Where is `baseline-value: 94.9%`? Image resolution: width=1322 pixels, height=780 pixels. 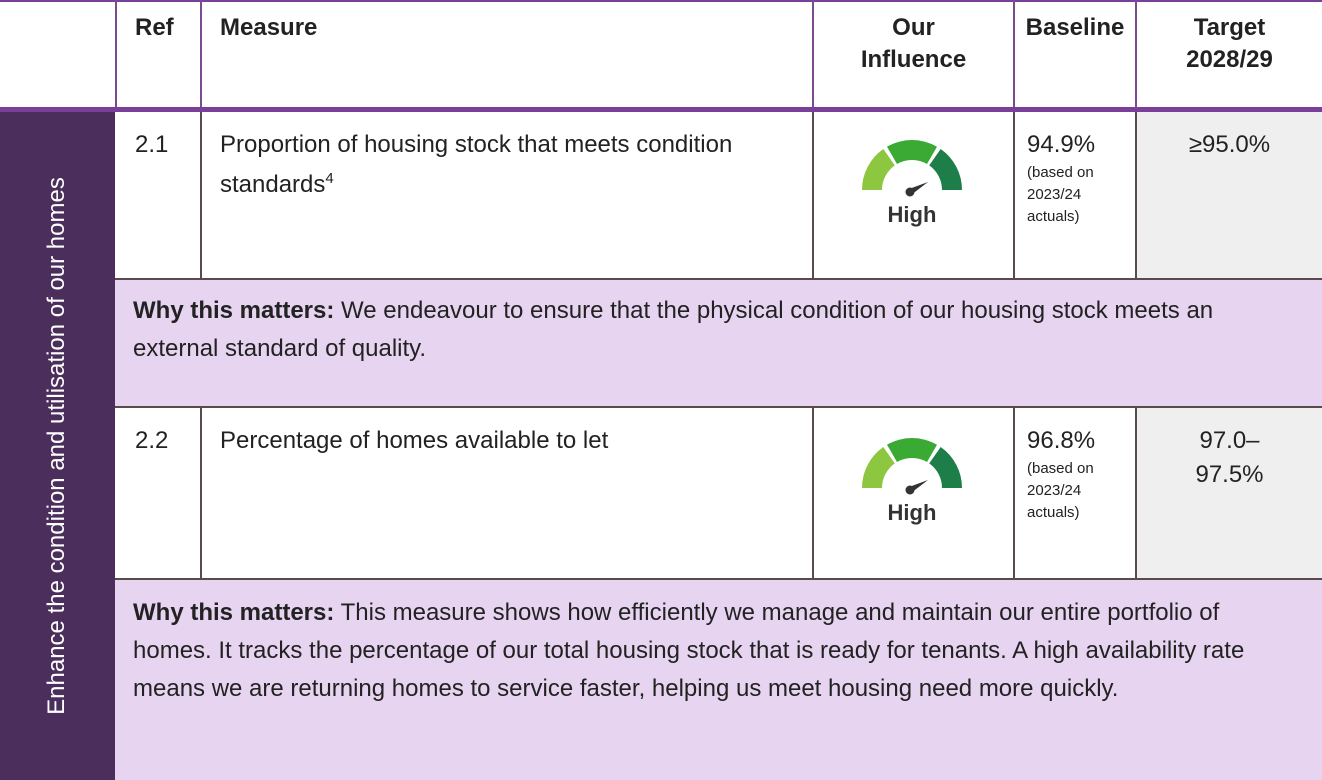
baseline-value: 94.9% is located at coordinates (1061, 144).